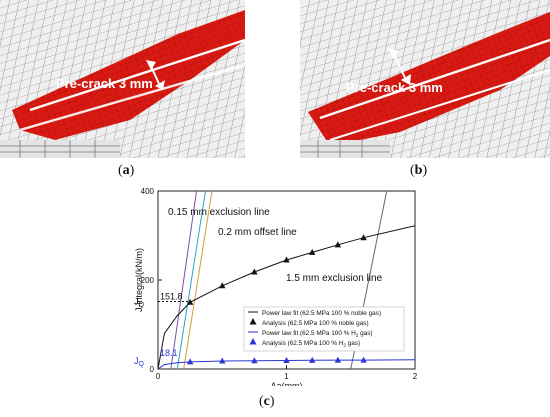  I want to click on legend-box, so click(324, 329).